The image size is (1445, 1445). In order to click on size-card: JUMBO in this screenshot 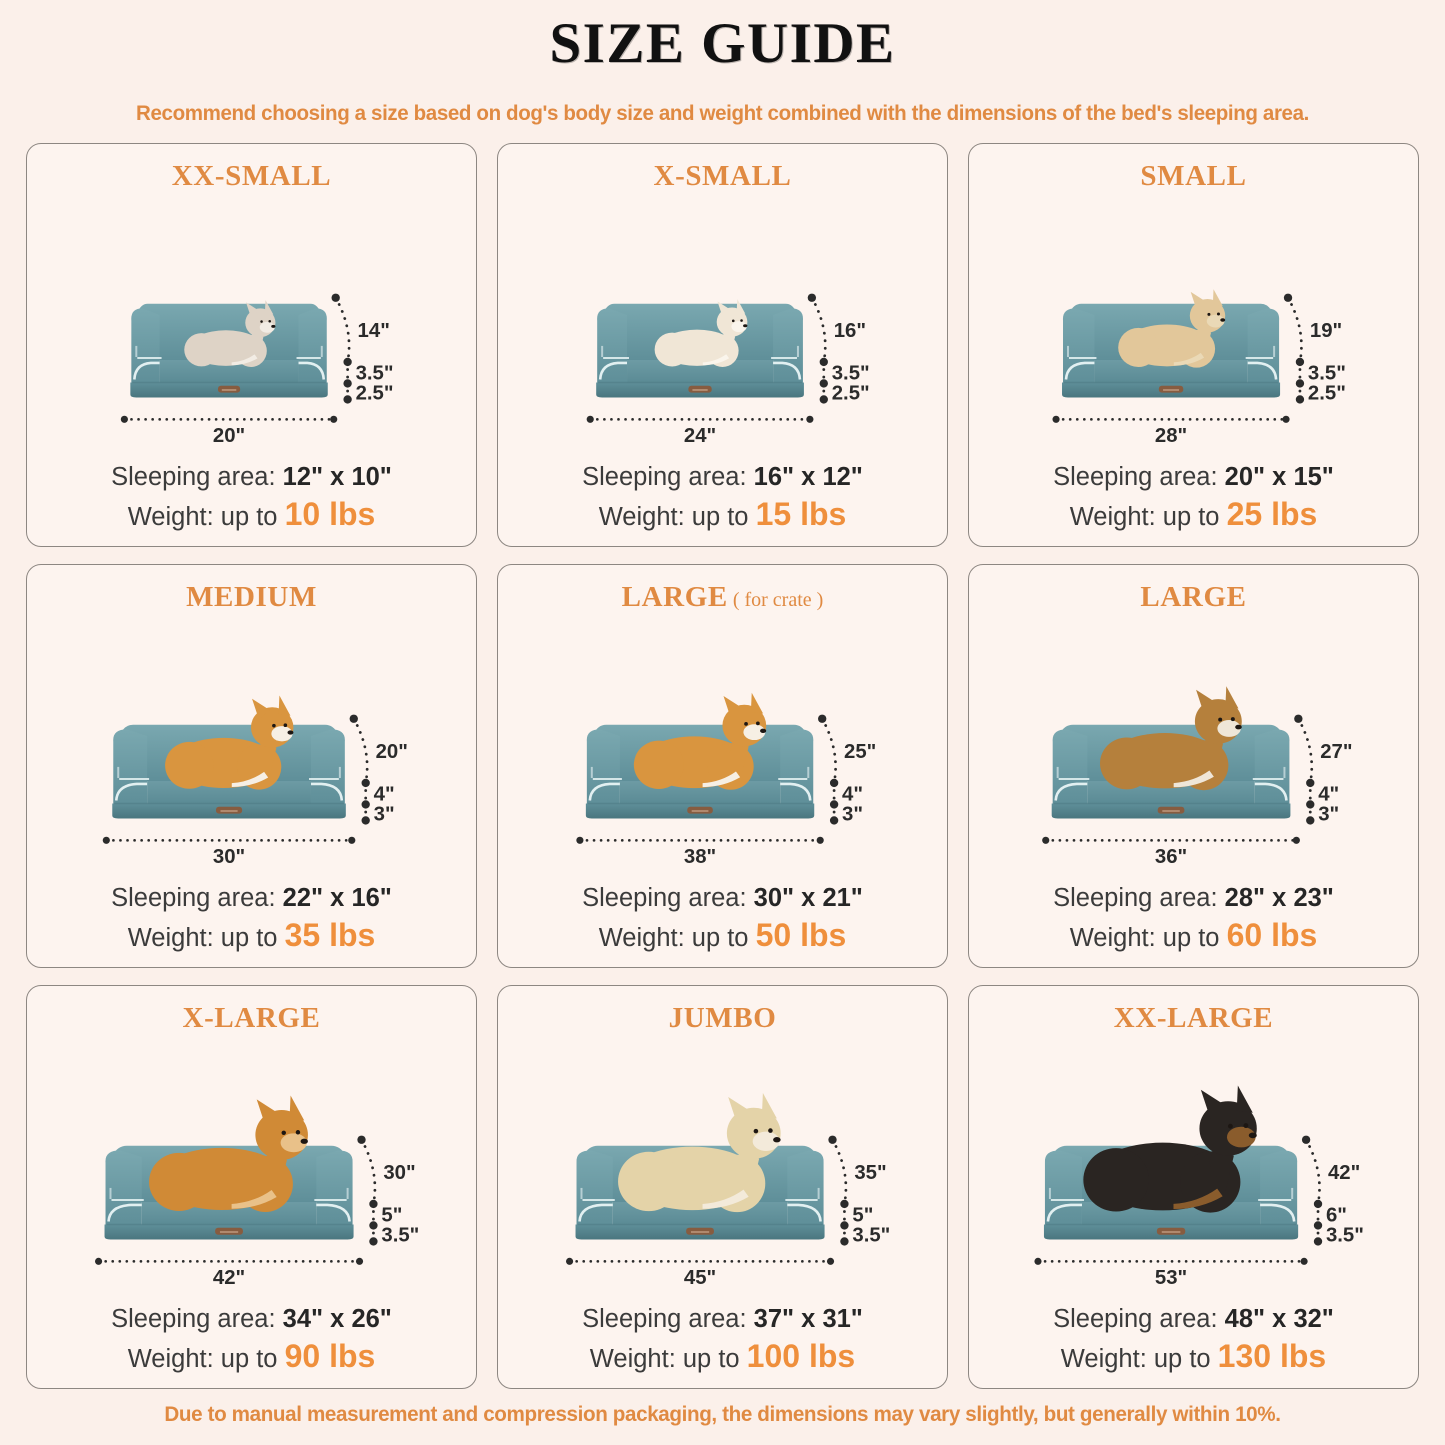, I will do `click(722, 1186)`.